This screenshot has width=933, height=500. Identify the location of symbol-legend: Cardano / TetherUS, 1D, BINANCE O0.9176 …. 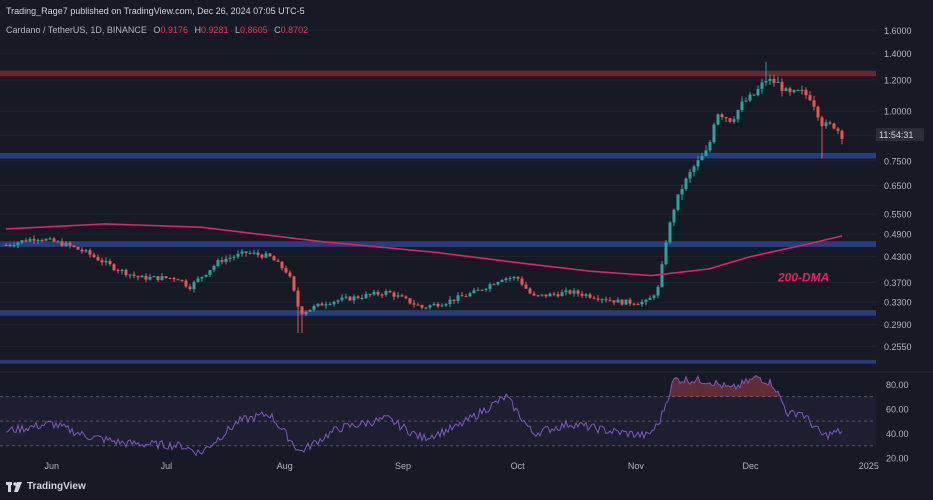
(157, 30).